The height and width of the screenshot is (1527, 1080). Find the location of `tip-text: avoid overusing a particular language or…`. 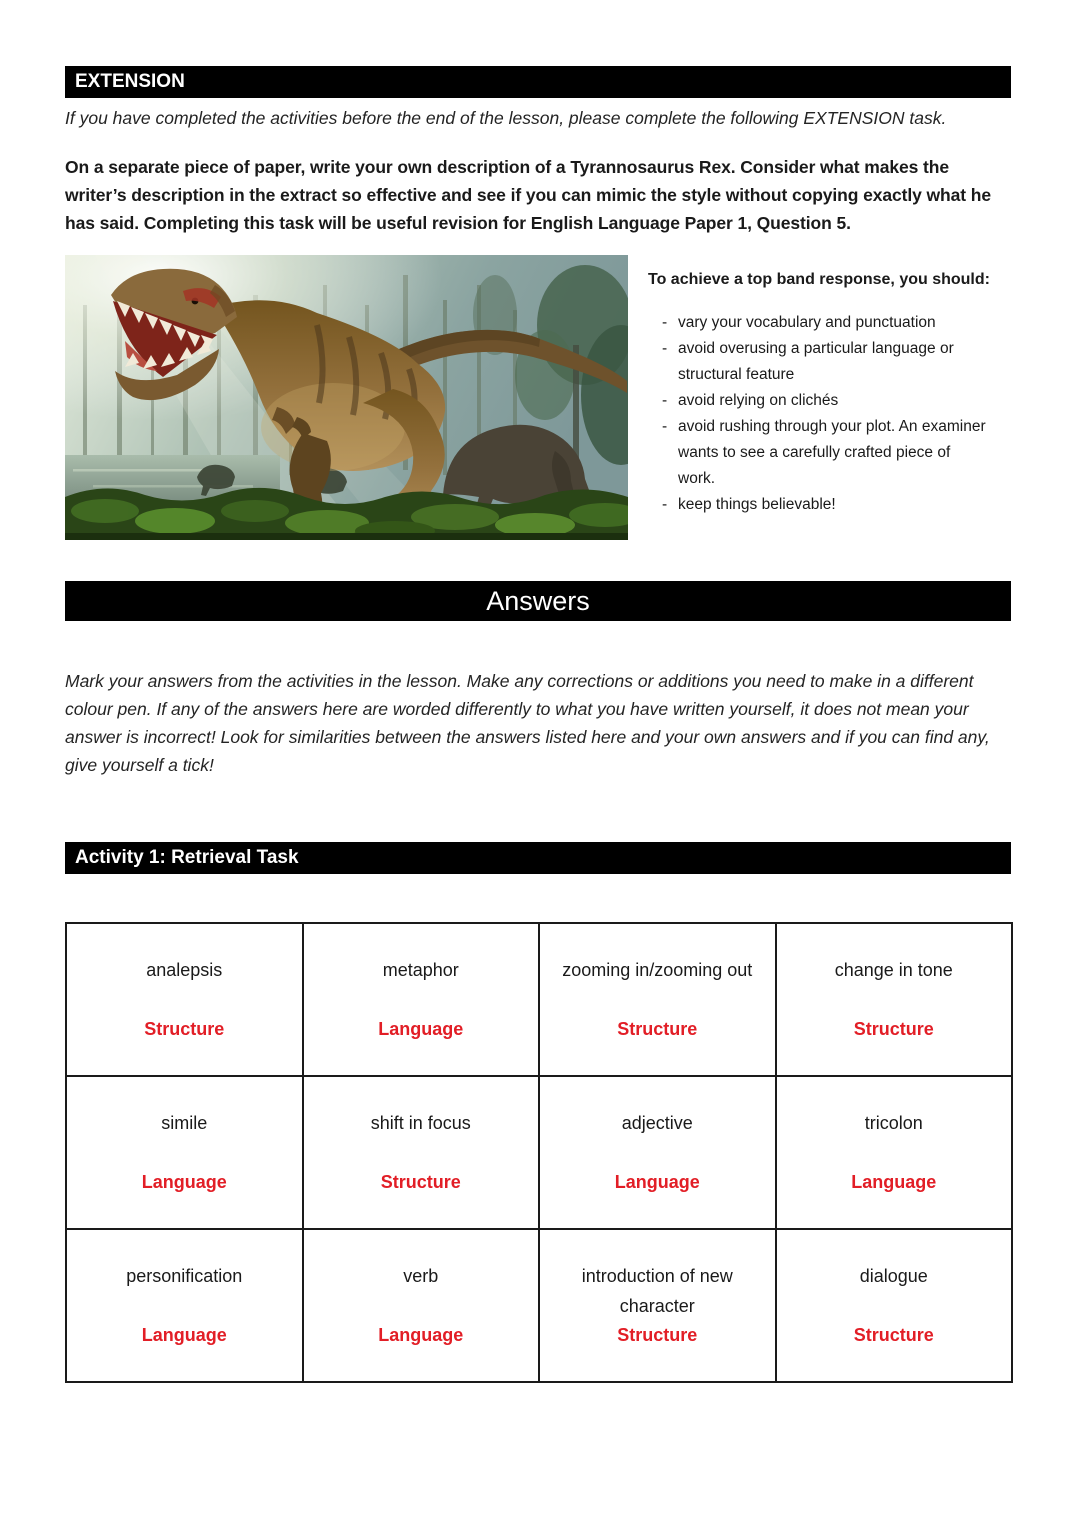

tip-text: avoid overusing a particular language or… is located at coordinates (816, 361).